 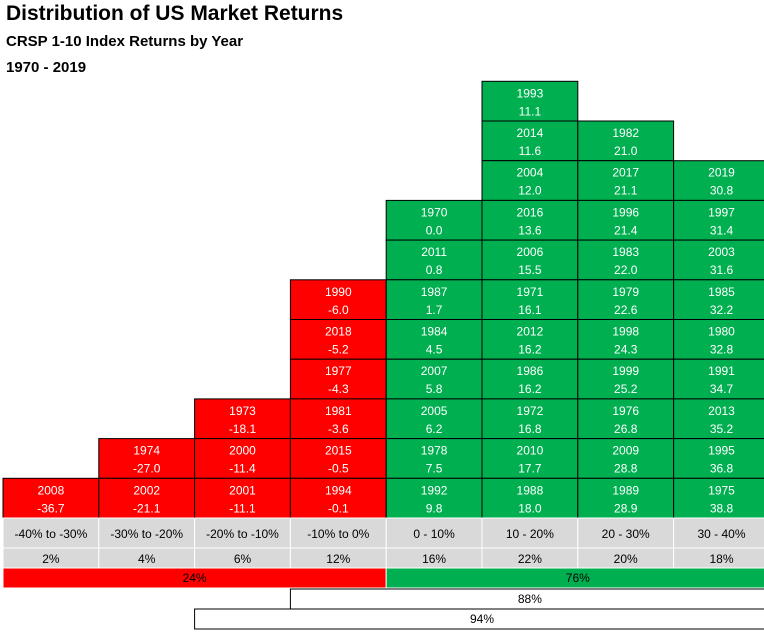 What do you see at coordinates (147, 559) in the screenshot?
I see `bin-share-label: 4%` at bounding box center [147, 559].